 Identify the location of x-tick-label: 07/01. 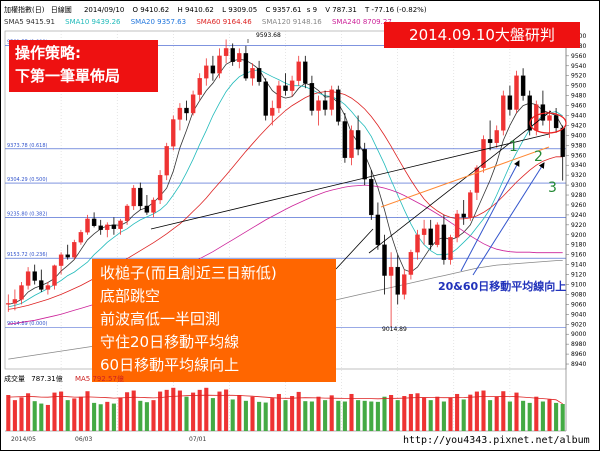
(197, 439).